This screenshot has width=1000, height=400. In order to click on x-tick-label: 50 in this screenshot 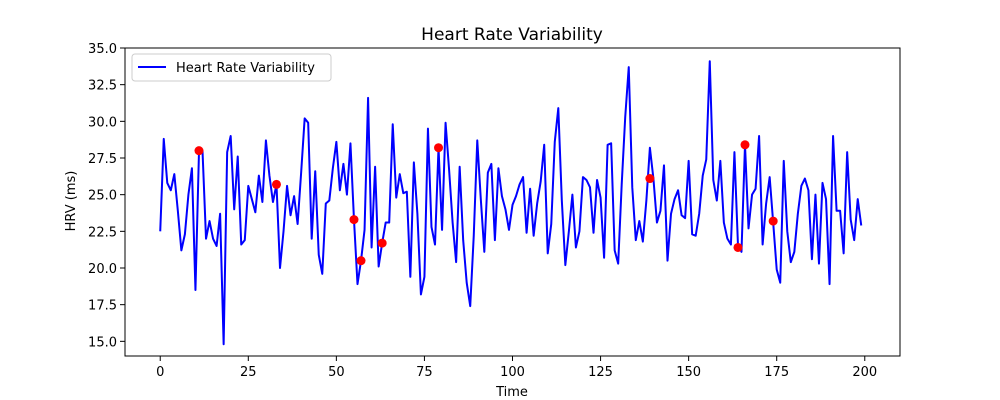, I will do `click(336, 372)`.